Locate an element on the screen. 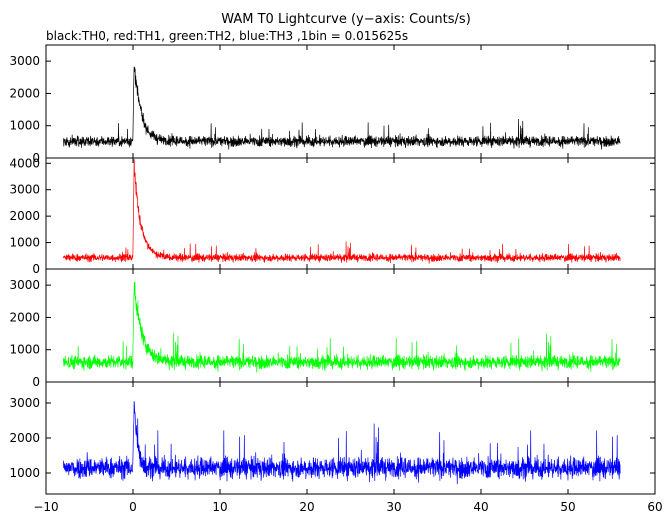  x-tick-label: 30 is located at coordinates (393, 507).